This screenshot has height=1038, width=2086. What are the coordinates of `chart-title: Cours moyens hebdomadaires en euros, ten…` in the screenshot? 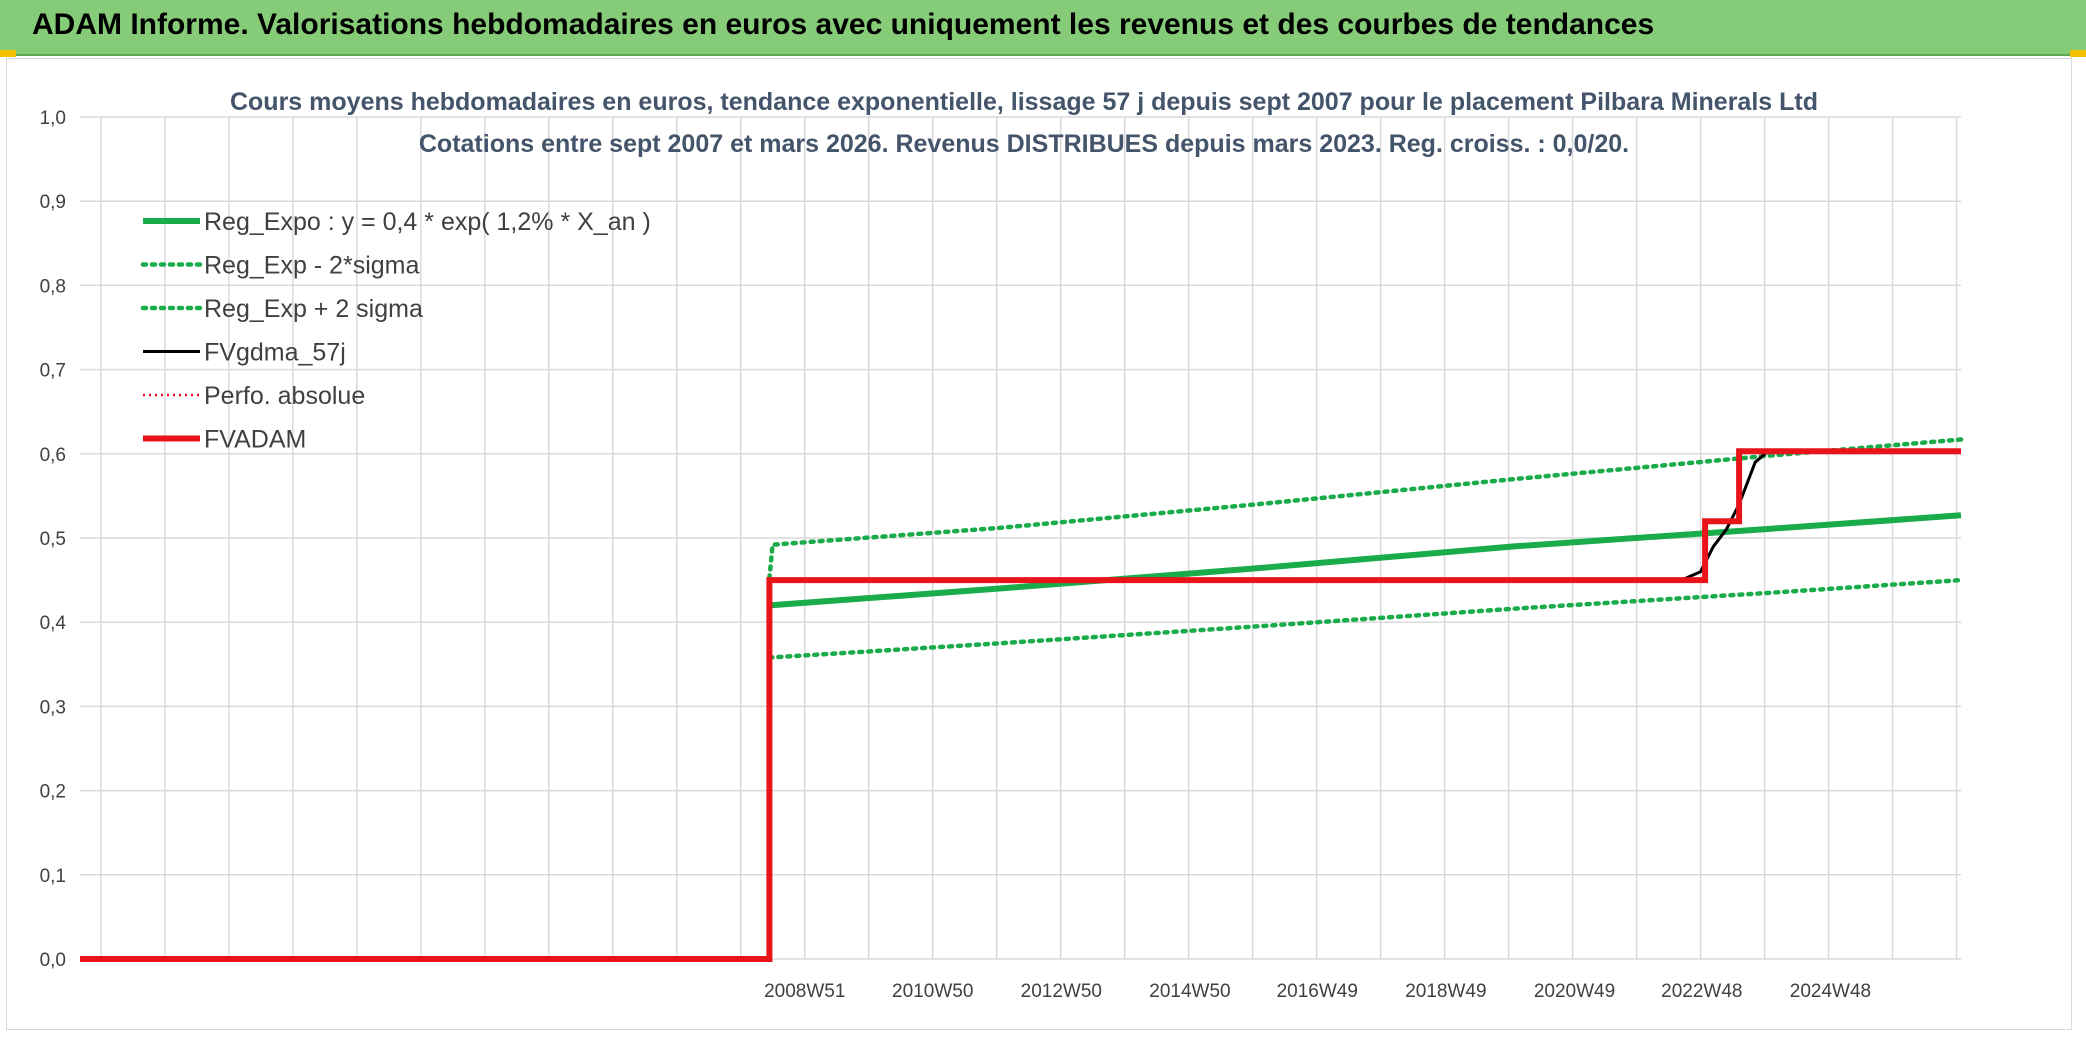 It's located at (1024, 102).